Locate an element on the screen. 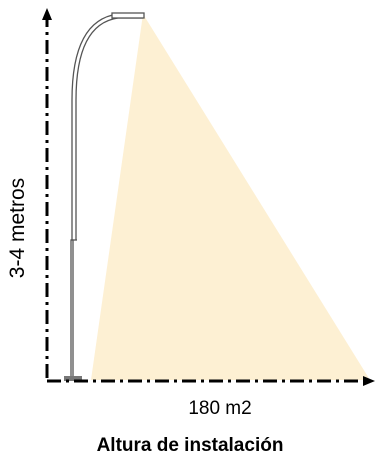  pole-base is located at coordinates (73, 378).